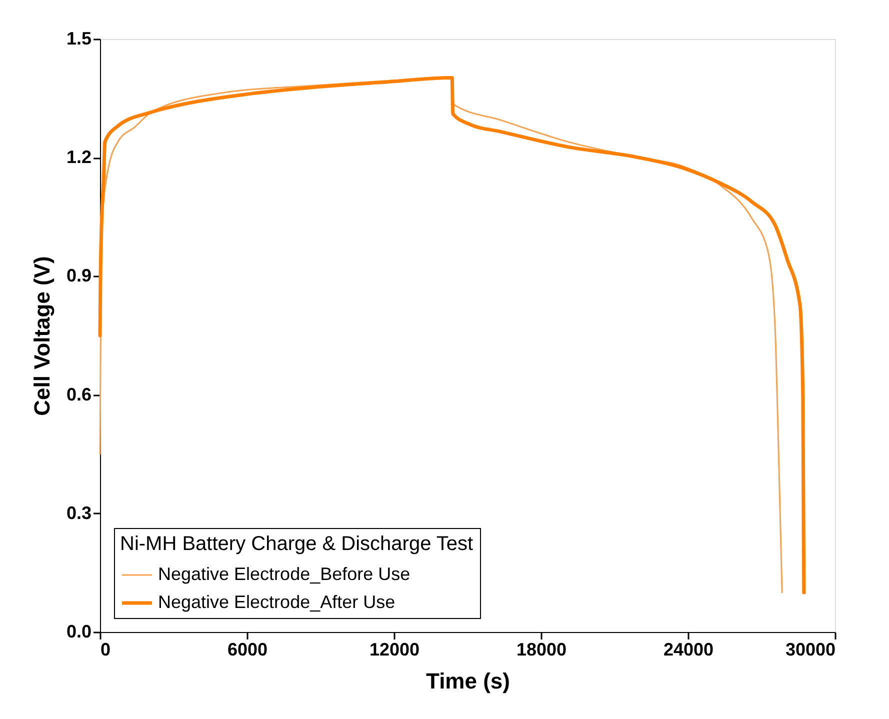  Describe the element at coordinates (79, 38) in the screenshot. I see `y-tick-label: 1.5` at that location.